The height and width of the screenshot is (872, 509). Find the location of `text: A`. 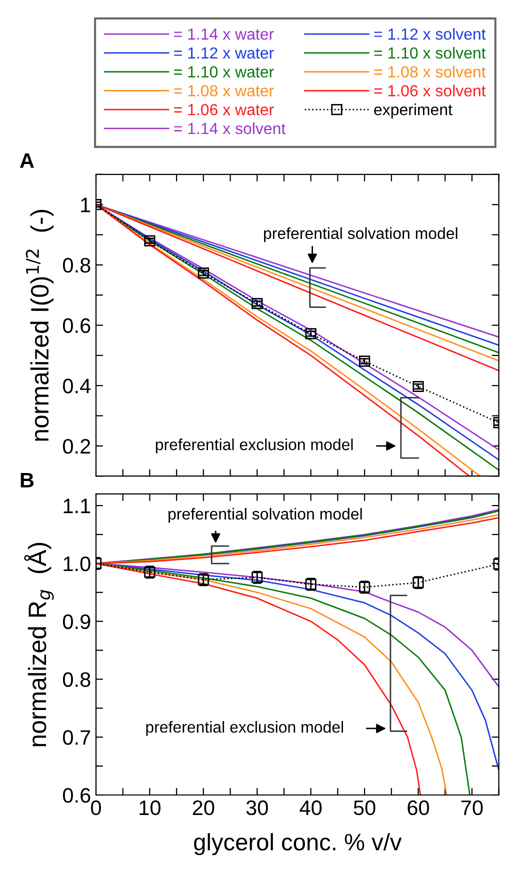

text: A is located at coordinates (27, 160).